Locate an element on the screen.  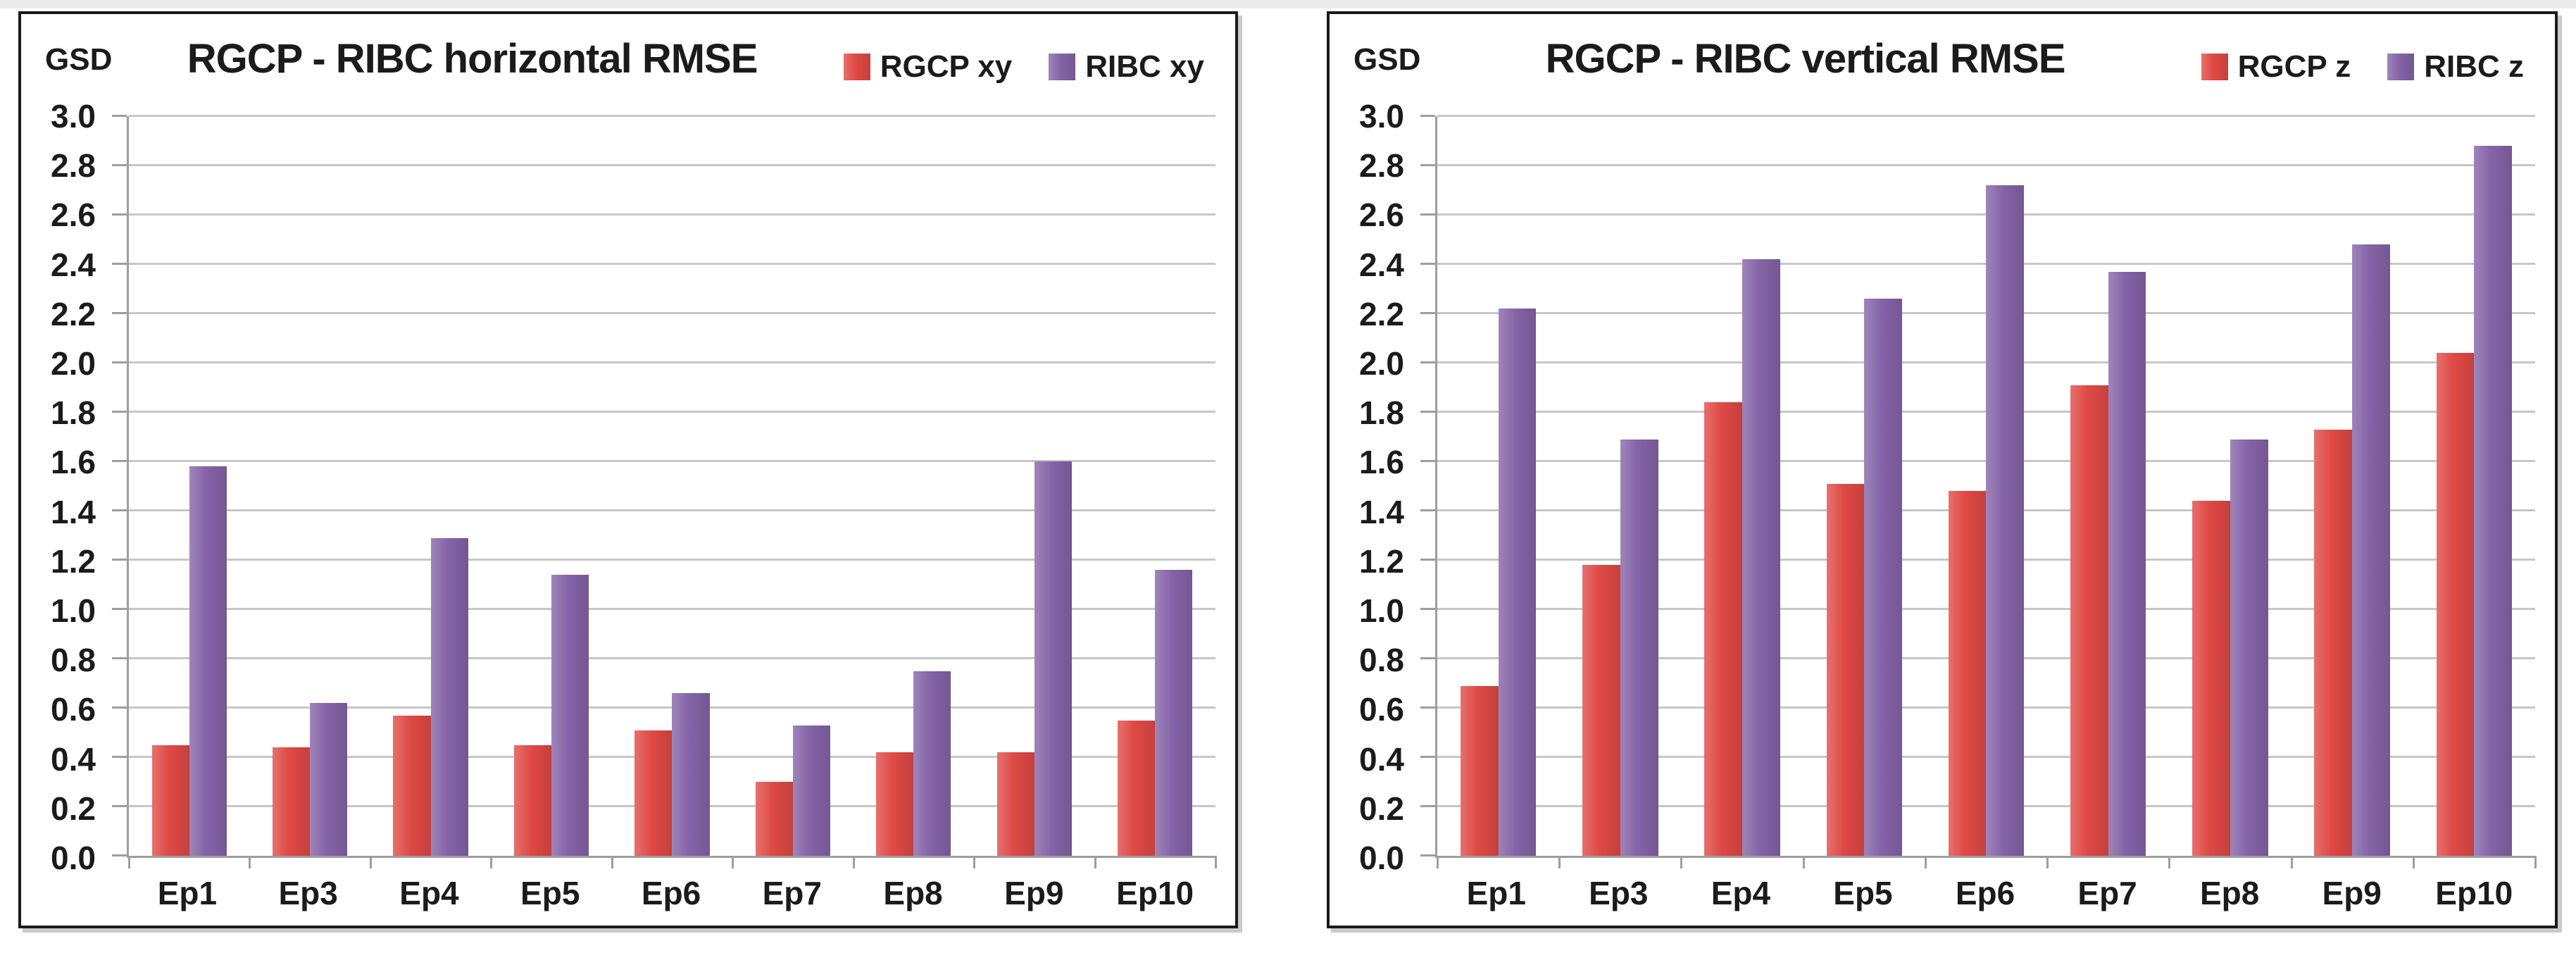
y-tick-label: 2.8 is located at coordinates (73, 166).